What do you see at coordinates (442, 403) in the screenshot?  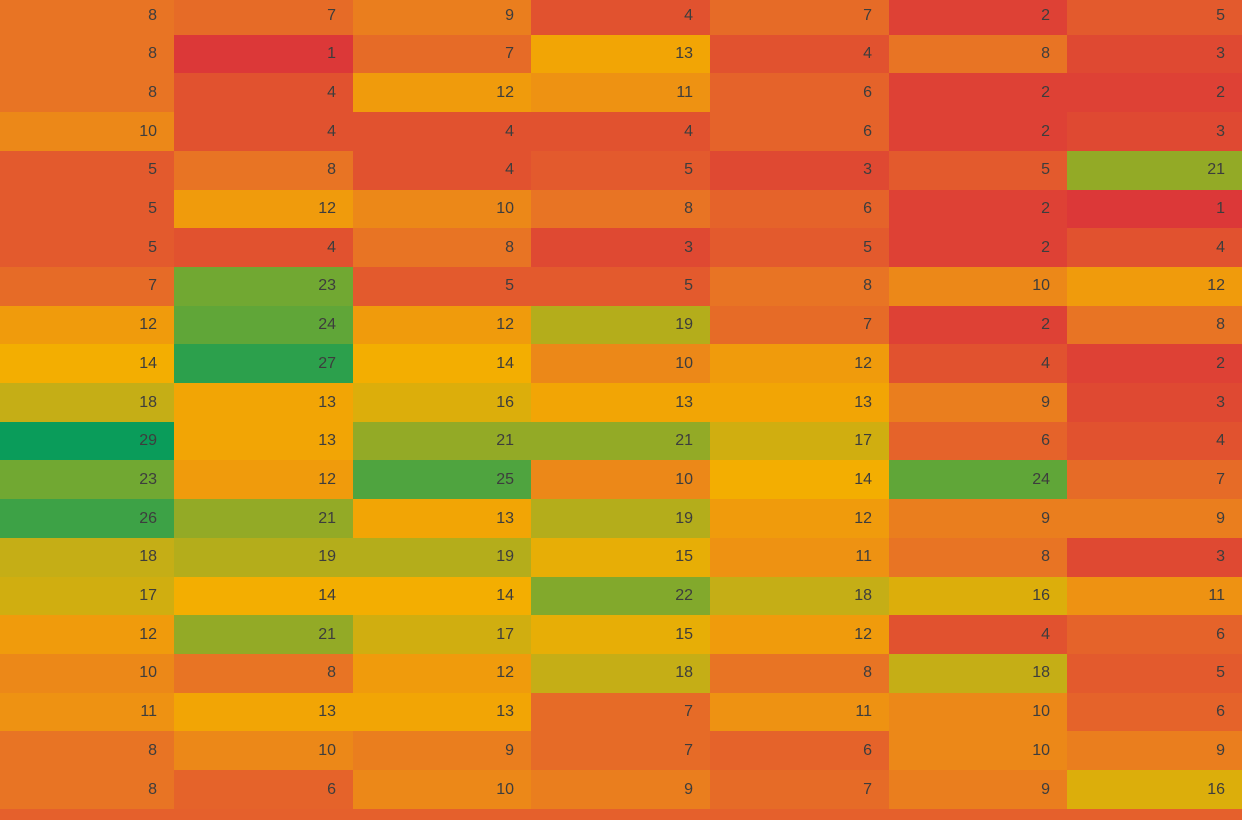 I see `cell: 16` at bounding box center [442, 403].